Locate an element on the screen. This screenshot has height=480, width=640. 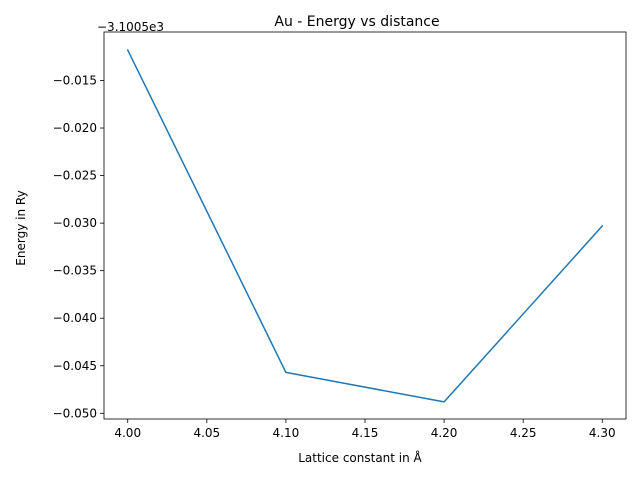
x-tick-label: 4.30 is located at coordinates (602, 433).